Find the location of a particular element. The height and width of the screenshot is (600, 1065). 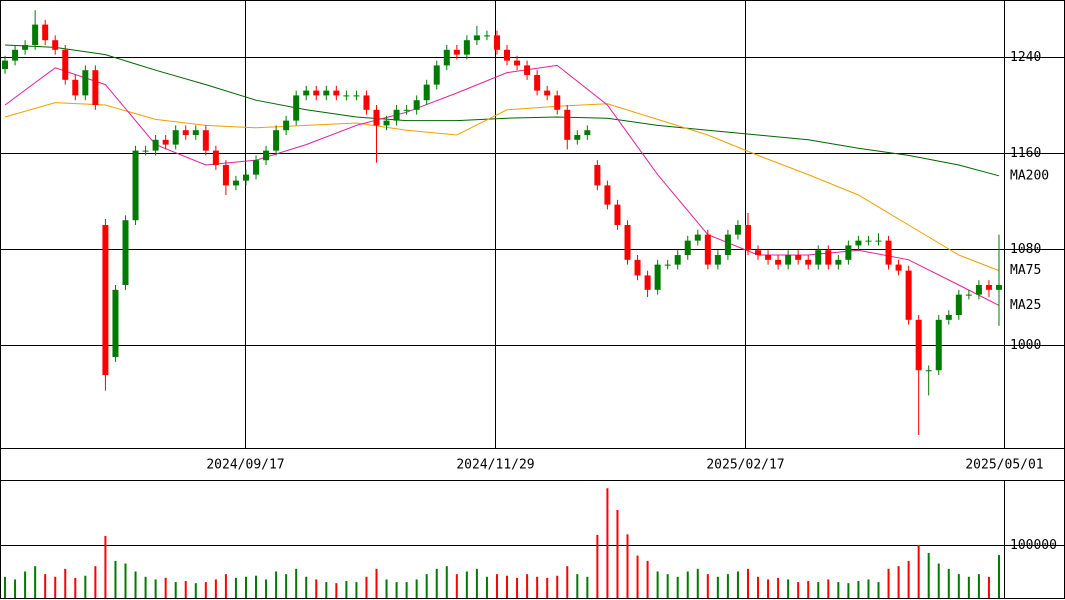

y-tick-label: 1080 is located at coordinates (1025, 249).